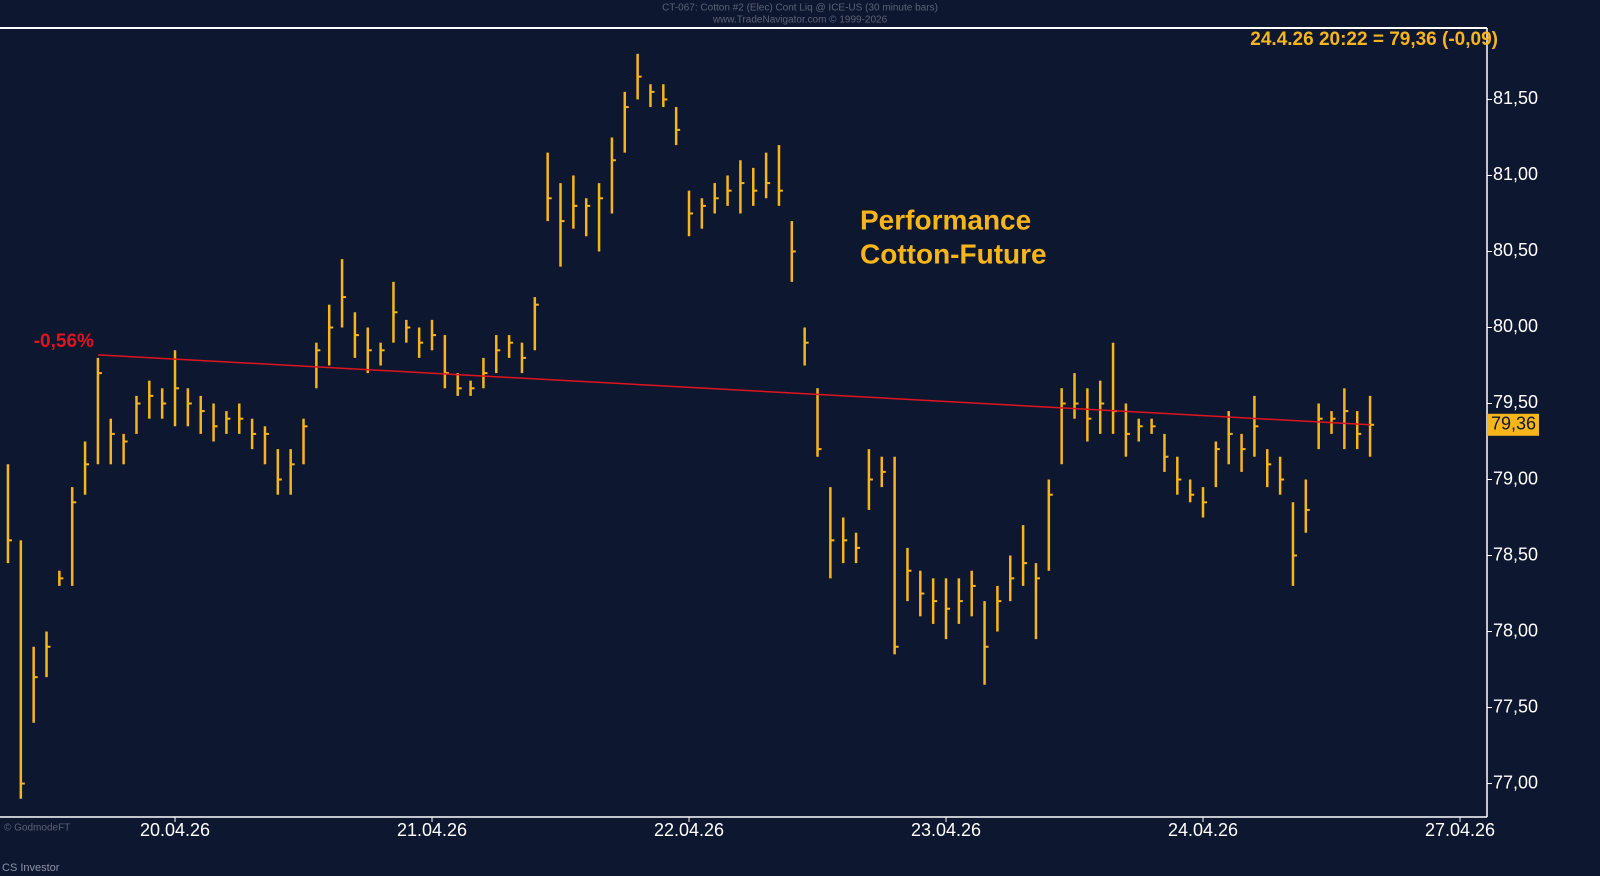 The height and width of the screenshot is (876, 1600). What do you see at coordinates (1515, 706) in the screenshot?
I see `y-tick-label: 77,50` at bounding box center [1515, 706].